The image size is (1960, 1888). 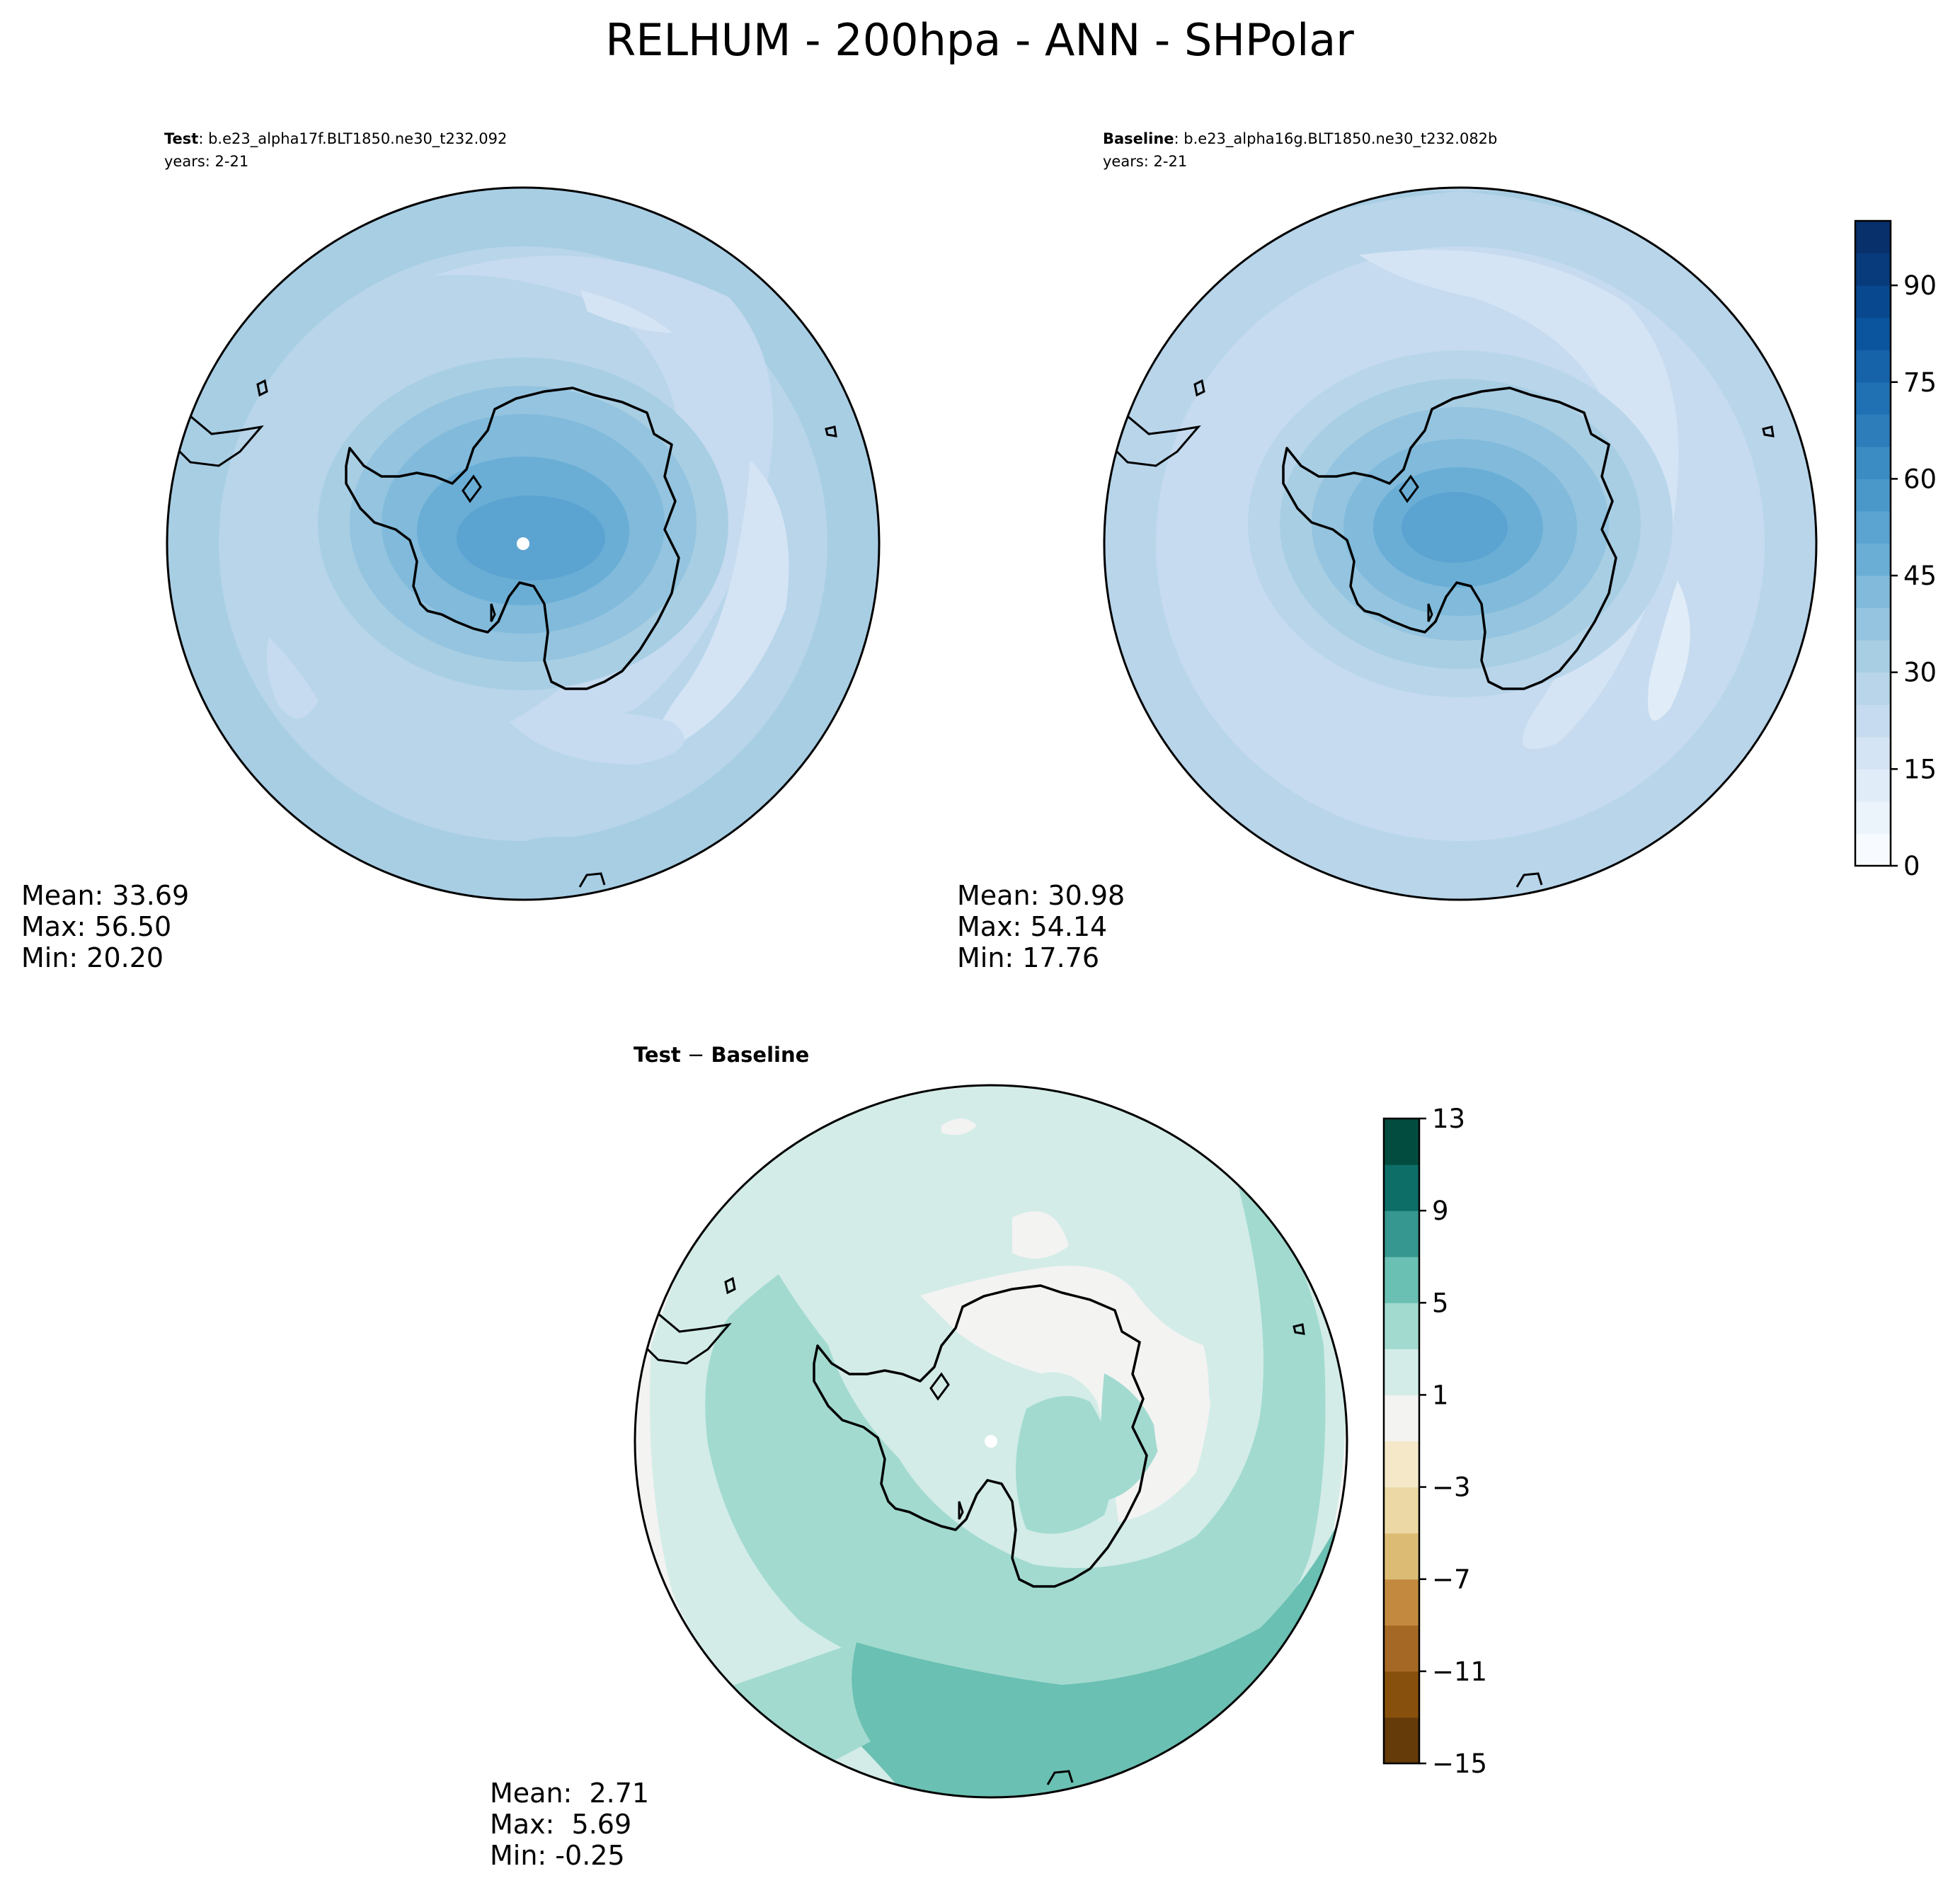 What do you see at coordinates (1460, 544) in the screenshot?
I see `baseline-map-boundary` at bounding box center [1460, 544].